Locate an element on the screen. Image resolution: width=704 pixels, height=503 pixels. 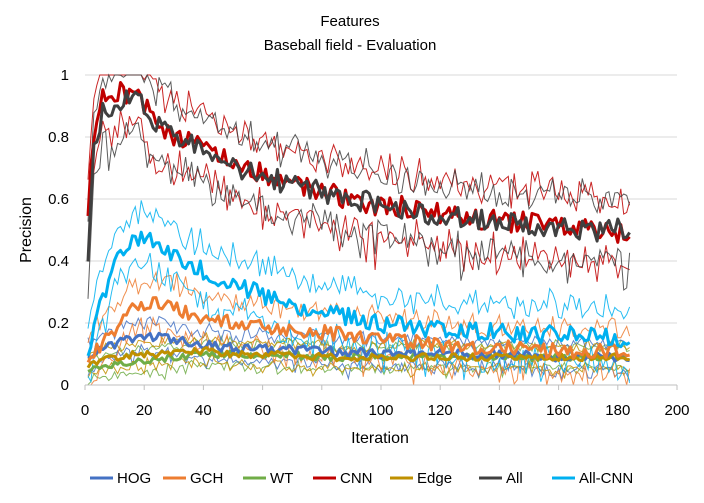
y-tick-label: 0.6 is located at coordinates (58, 199).